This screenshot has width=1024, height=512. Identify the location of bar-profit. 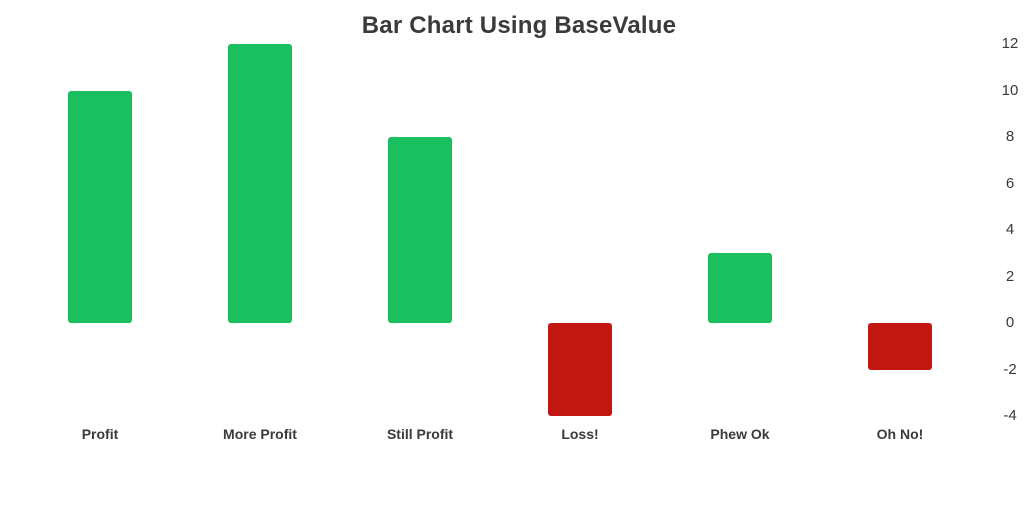
(100, 206).